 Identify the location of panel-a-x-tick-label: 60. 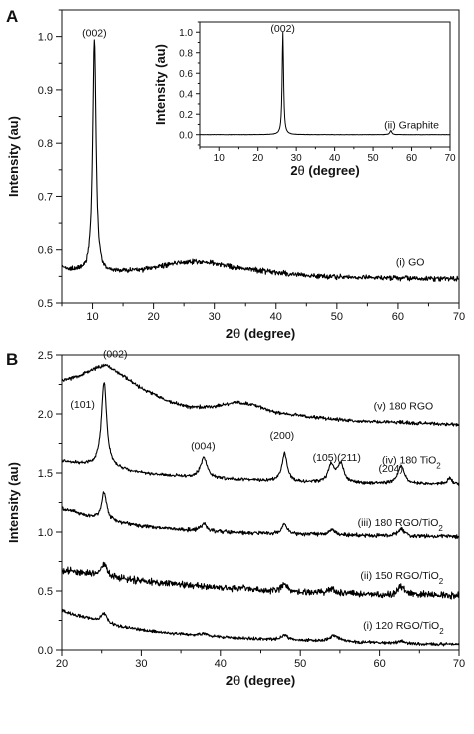
(398, 317).